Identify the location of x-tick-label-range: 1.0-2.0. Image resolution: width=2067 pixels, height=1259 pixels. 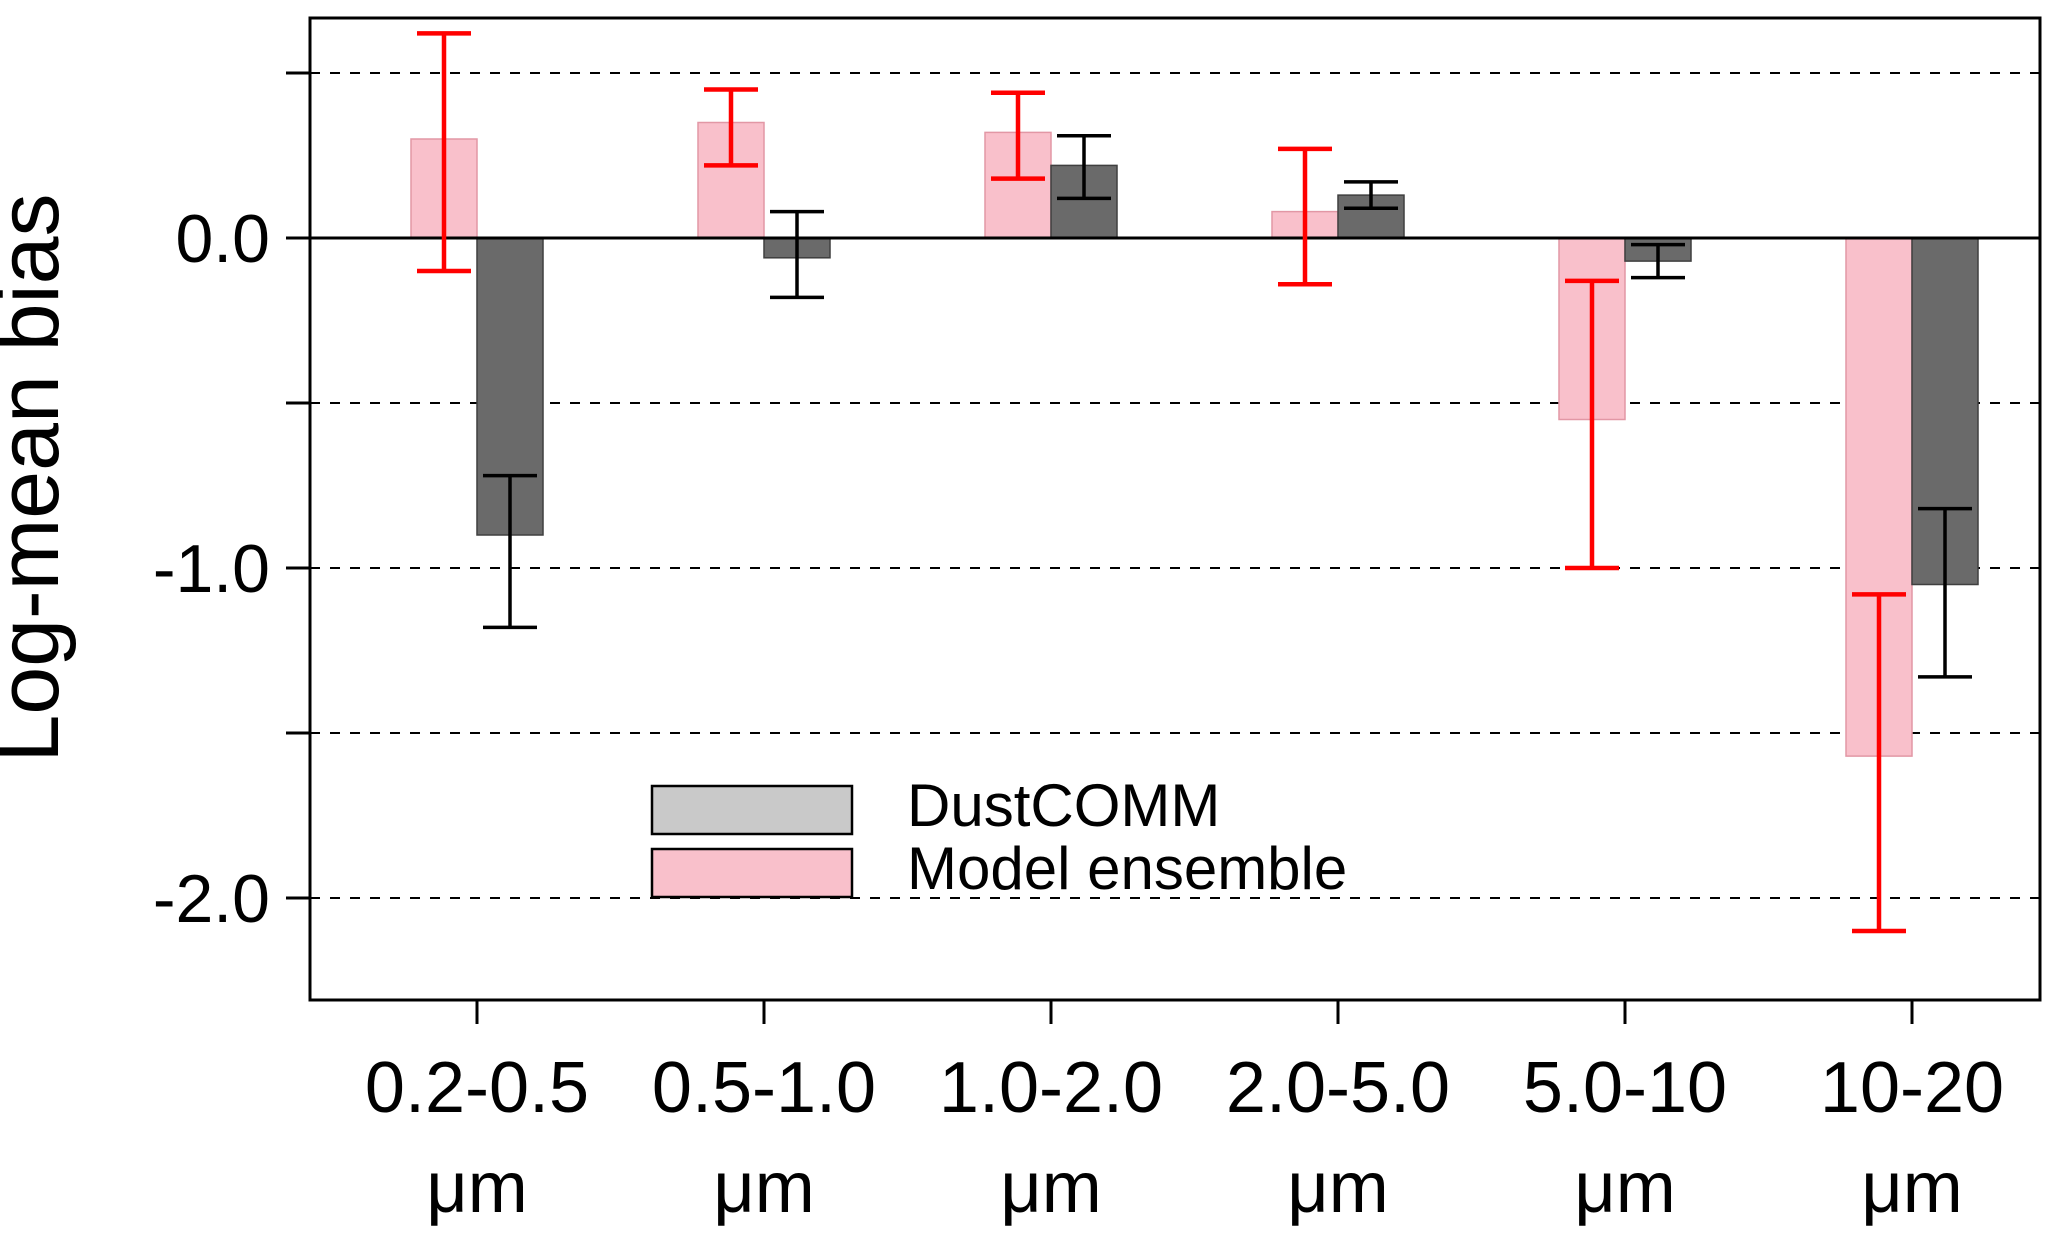
(1051, 1088).